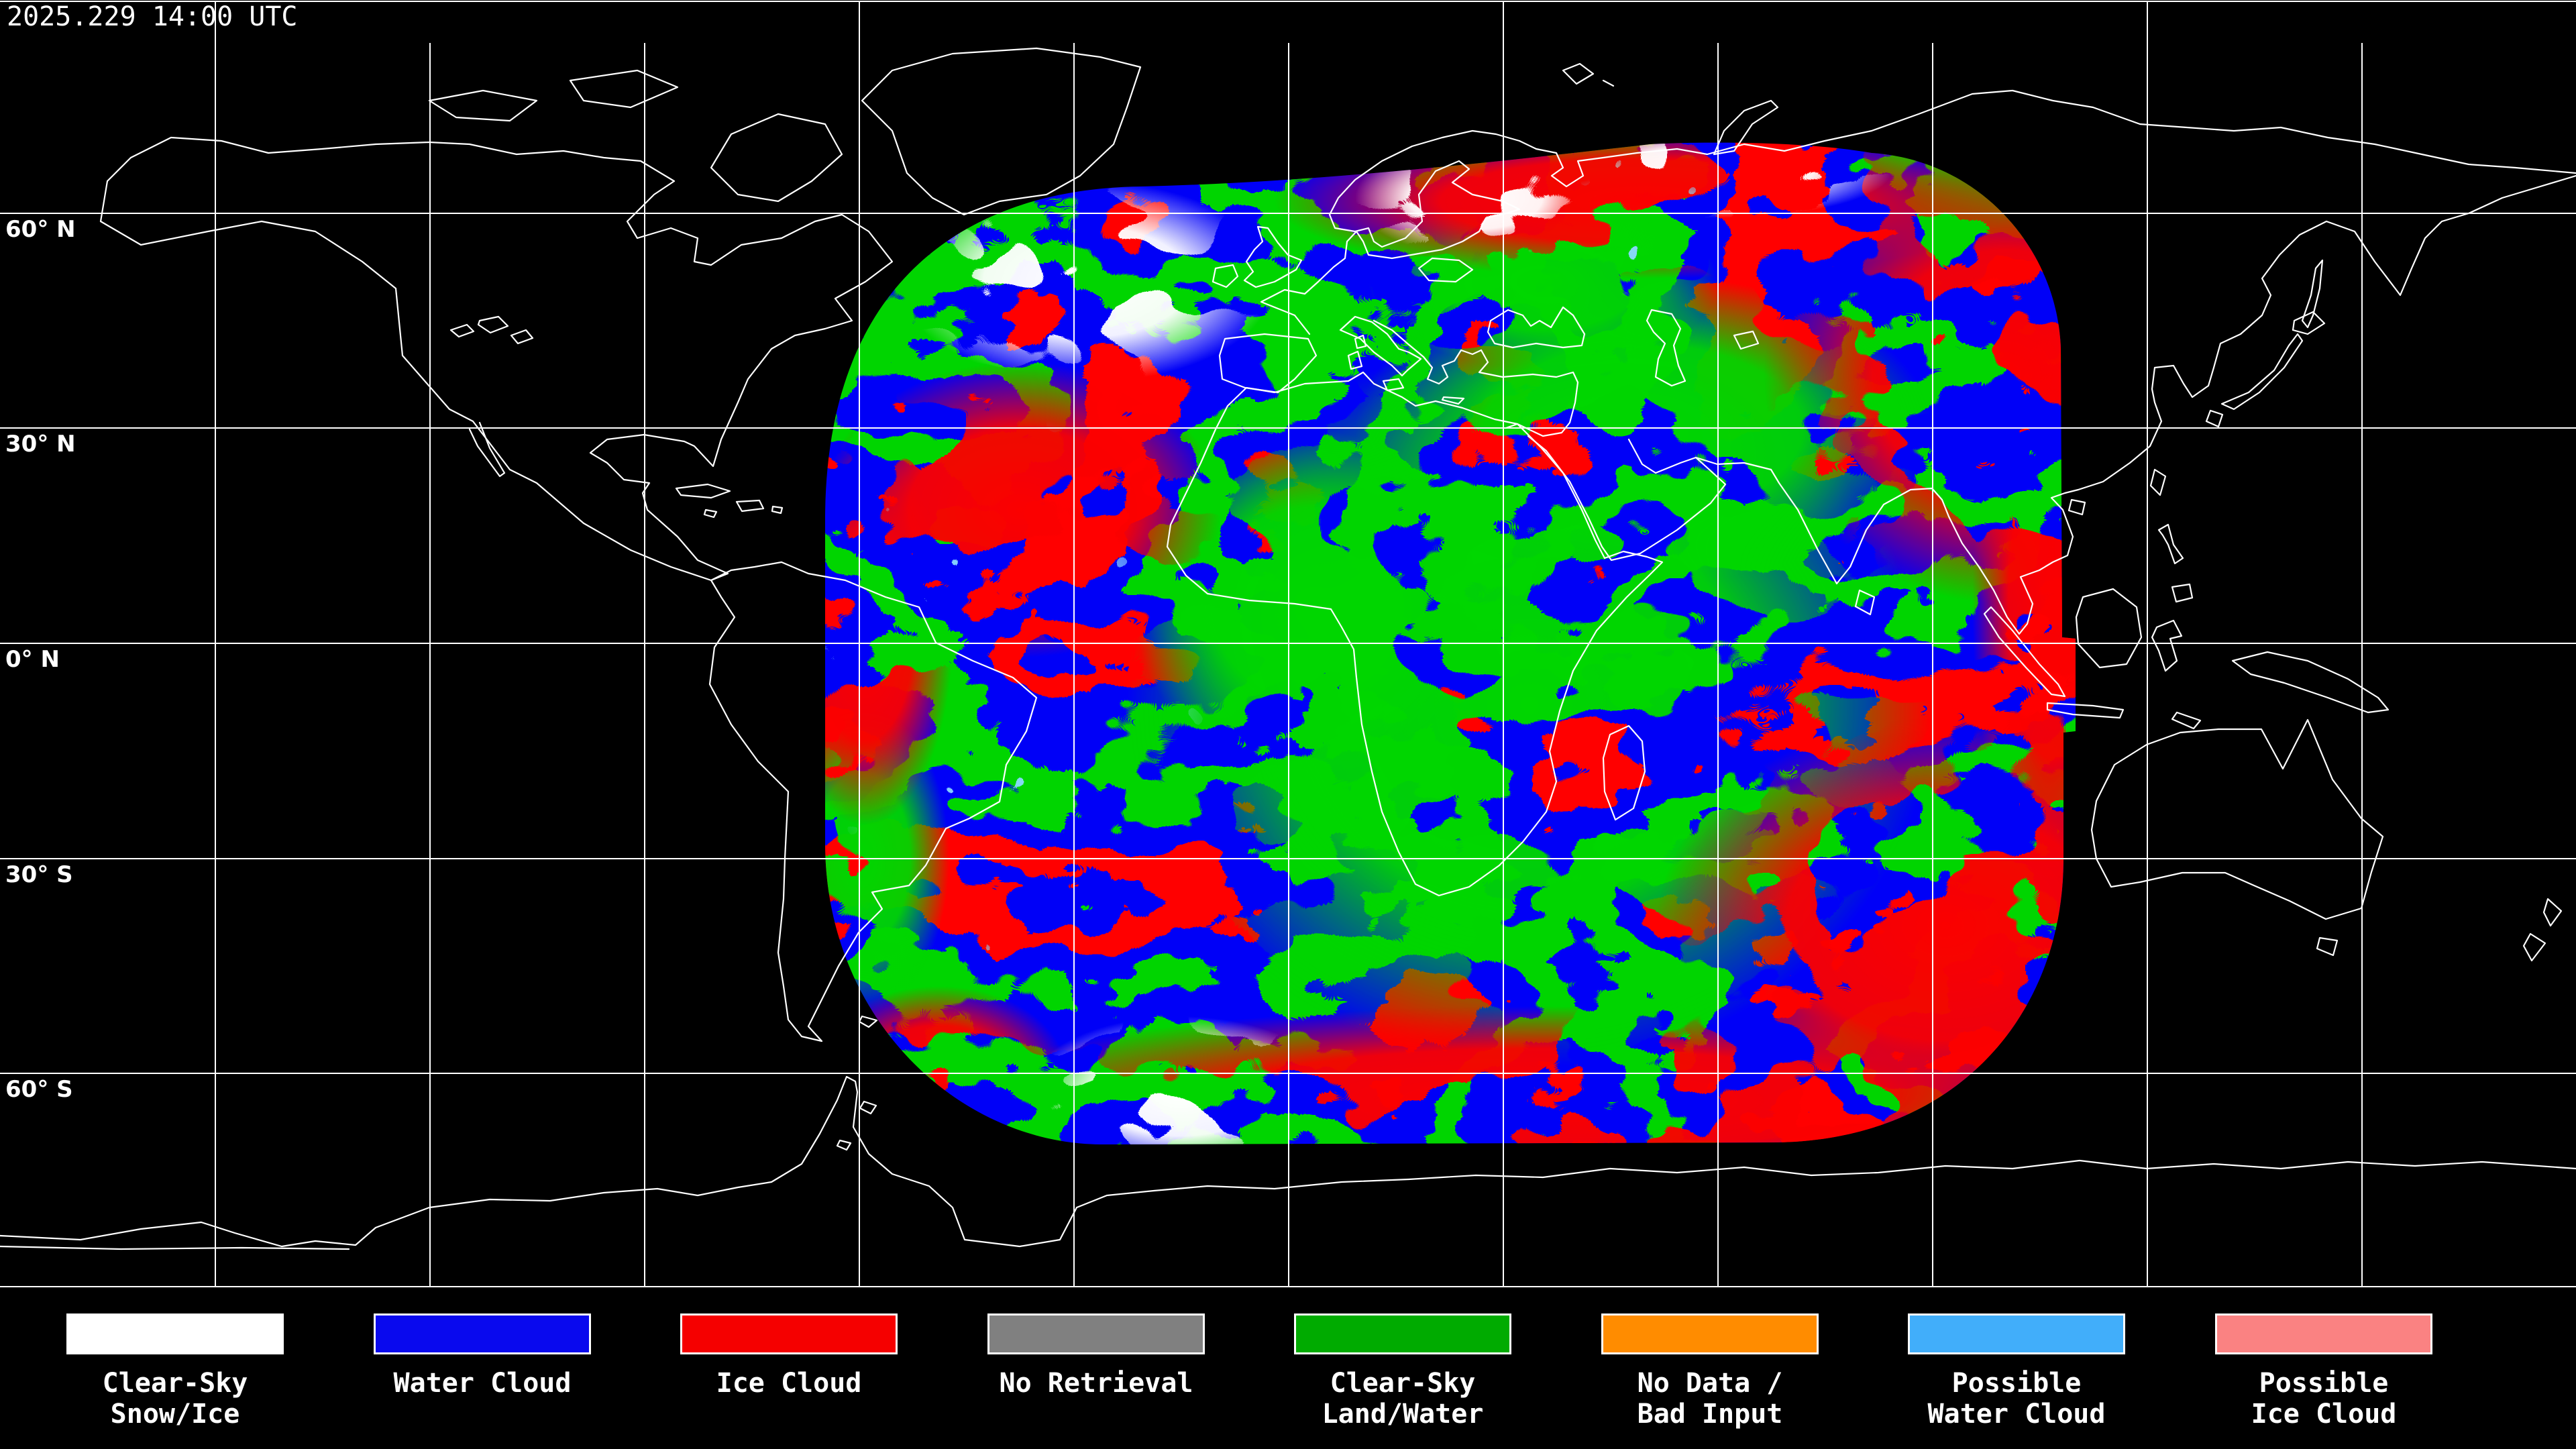  Describe the element at coordinates (1710, 1383) in the screenshot. I see `legend-label-line1: No Data /` at that location.